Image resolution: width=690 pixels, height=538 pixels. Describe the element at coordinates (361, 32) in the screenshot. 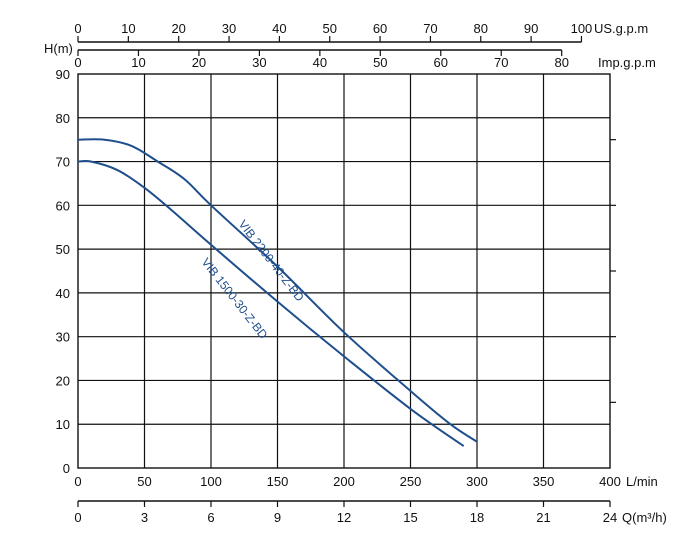

I see `top-axis-us-gpm: US.g.p.m 0 10 20 30 40 50 60 70 80 90 100` at that location.